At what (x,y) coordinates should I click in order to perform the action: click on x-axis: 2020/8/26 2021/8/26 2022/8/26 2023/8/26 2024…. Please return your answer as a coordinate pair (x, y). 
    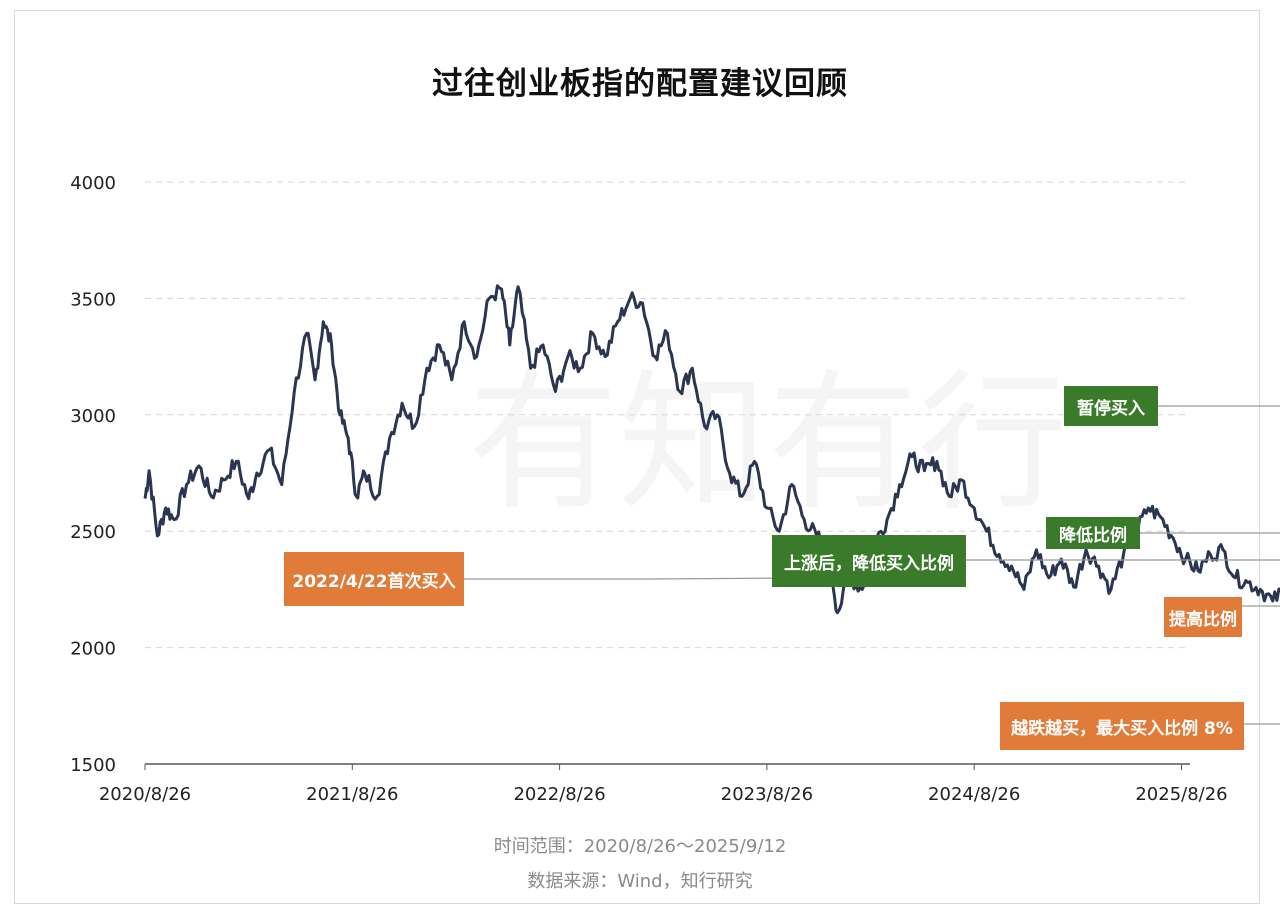
    Looking at the image, I should click on (663, 784).